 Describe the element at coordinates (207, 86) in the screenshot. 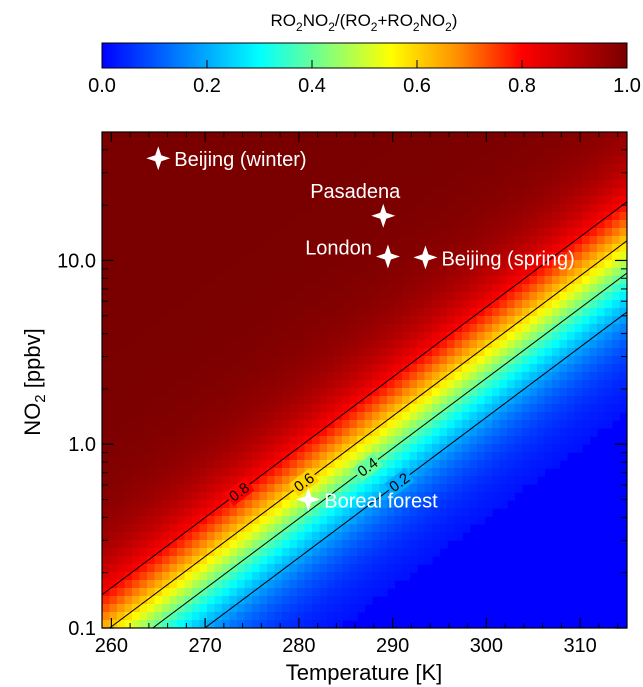

I see `colorbar-tick-label: 0.2` at that location.